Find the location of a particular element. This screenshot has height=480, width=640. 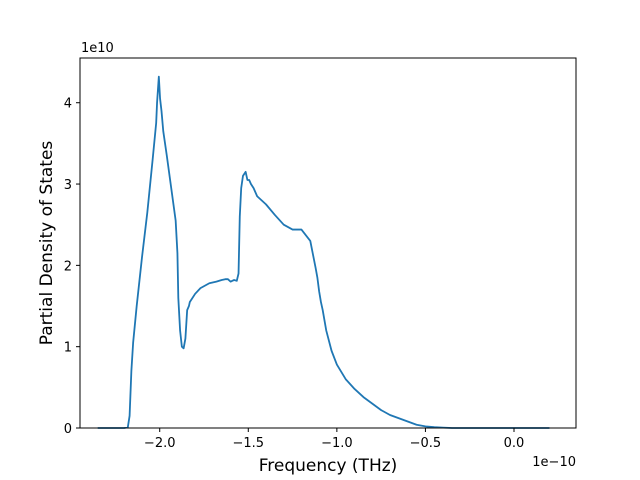

x-tick-label: −0.5 is located at coordinates (426, 443).